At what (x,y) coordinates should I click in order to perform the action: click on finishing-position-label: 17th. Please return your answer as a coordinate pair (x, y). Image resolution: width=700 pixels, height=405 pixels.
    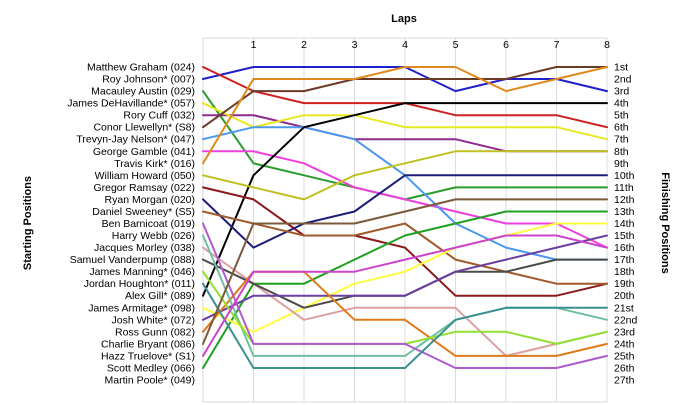
    Looking at the image, I should click on (624, 260).